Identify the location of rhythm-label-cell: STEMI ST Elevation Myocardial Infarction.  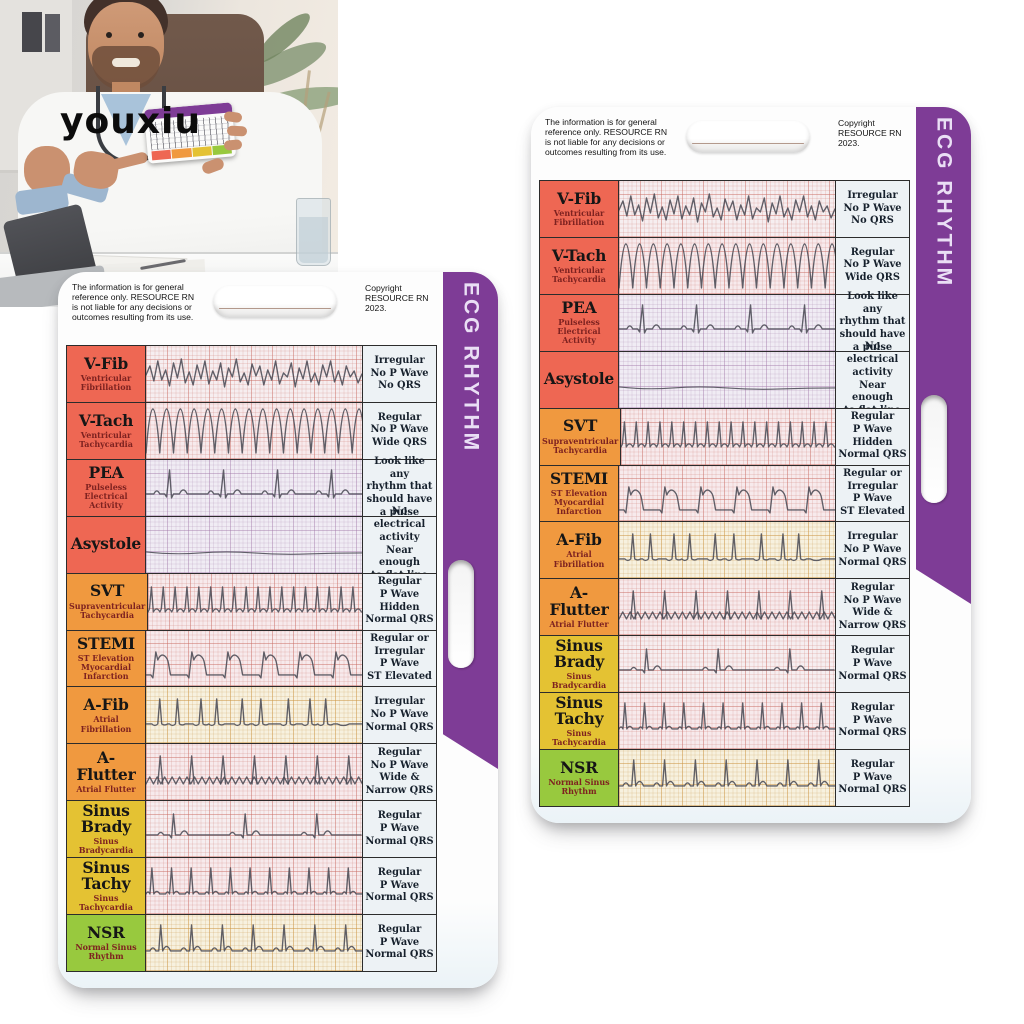
(106, 658).